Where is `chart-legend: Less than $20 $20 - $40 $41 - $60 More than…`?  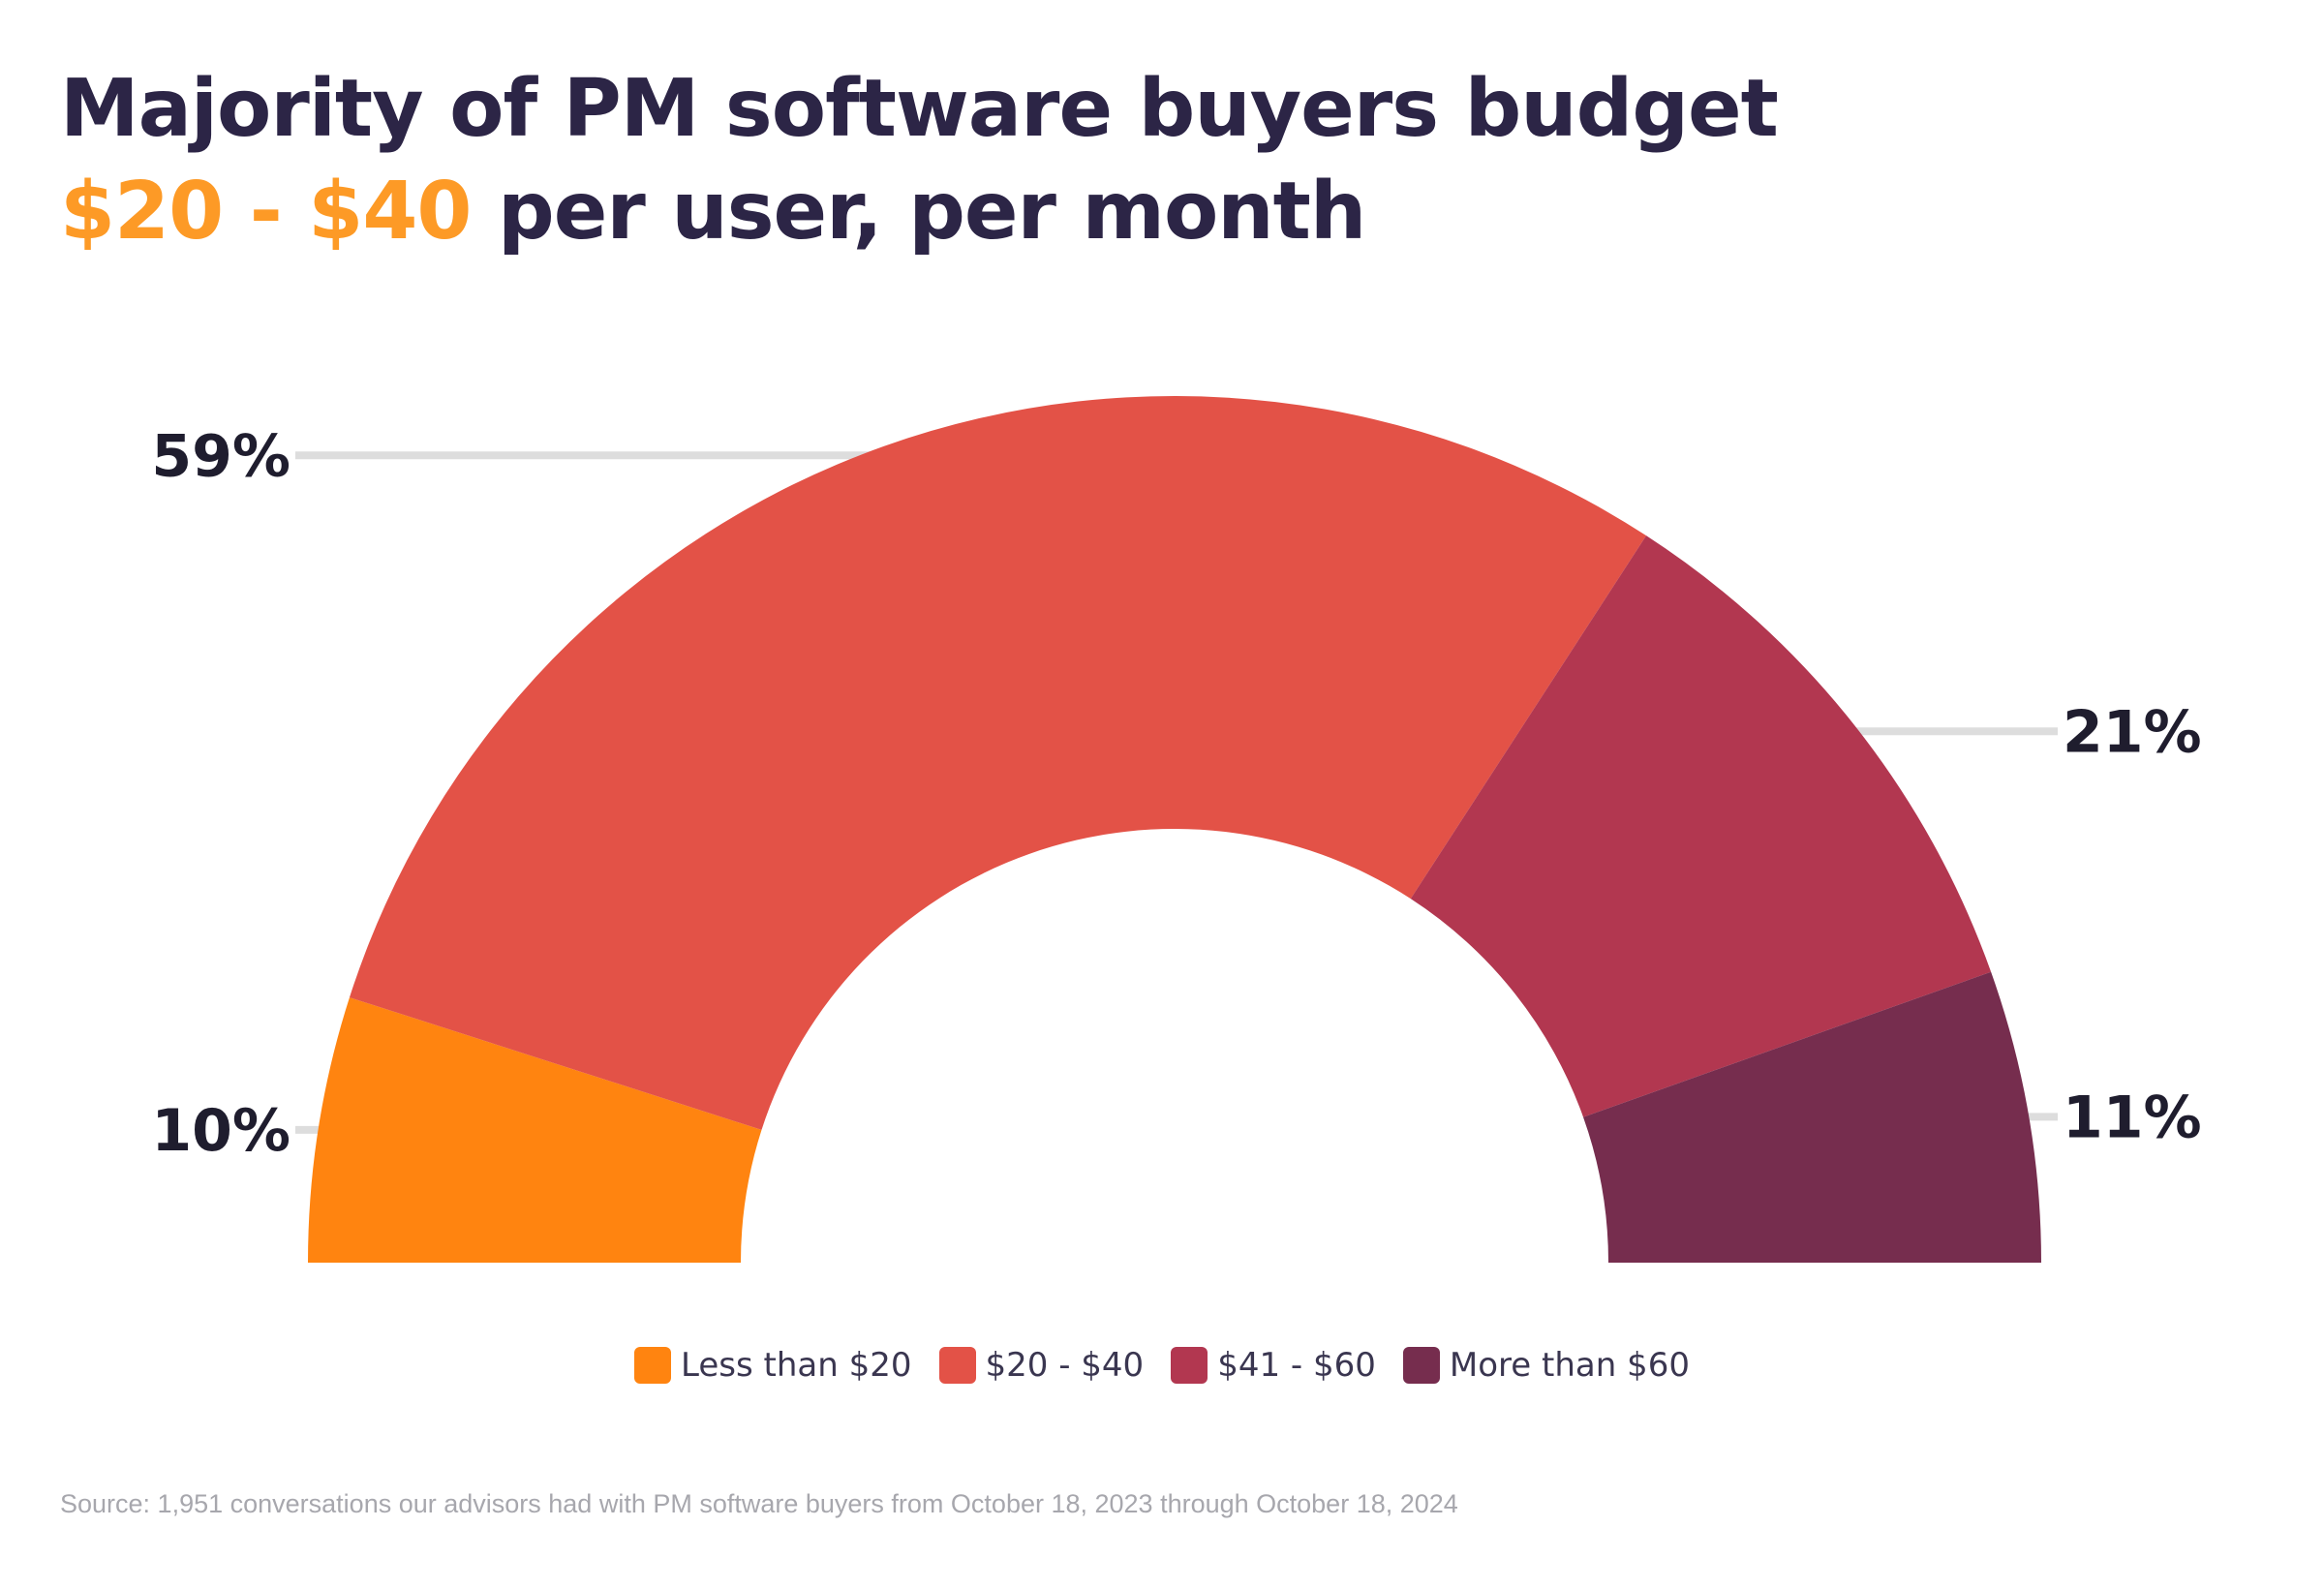
chart-legend: Less than $20 $20 - $40 $41 - $60 More than… is located at coordinates (1162, 1365).